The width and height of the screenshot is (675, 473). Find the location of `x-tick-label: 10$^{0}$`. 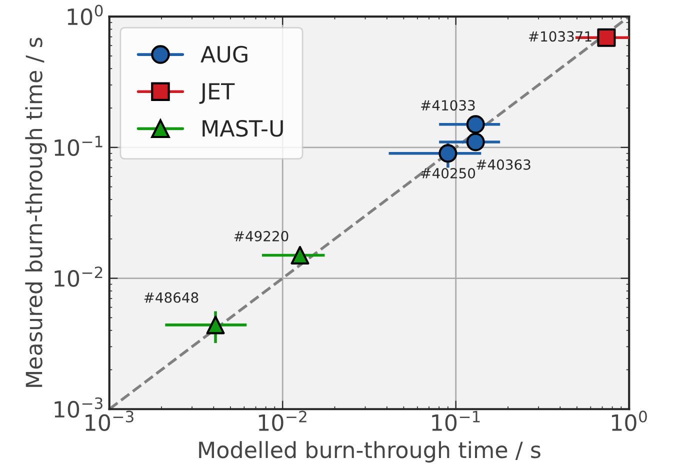

x-tick-label: 10$^{0}$ is located at coordinates (629, 421).